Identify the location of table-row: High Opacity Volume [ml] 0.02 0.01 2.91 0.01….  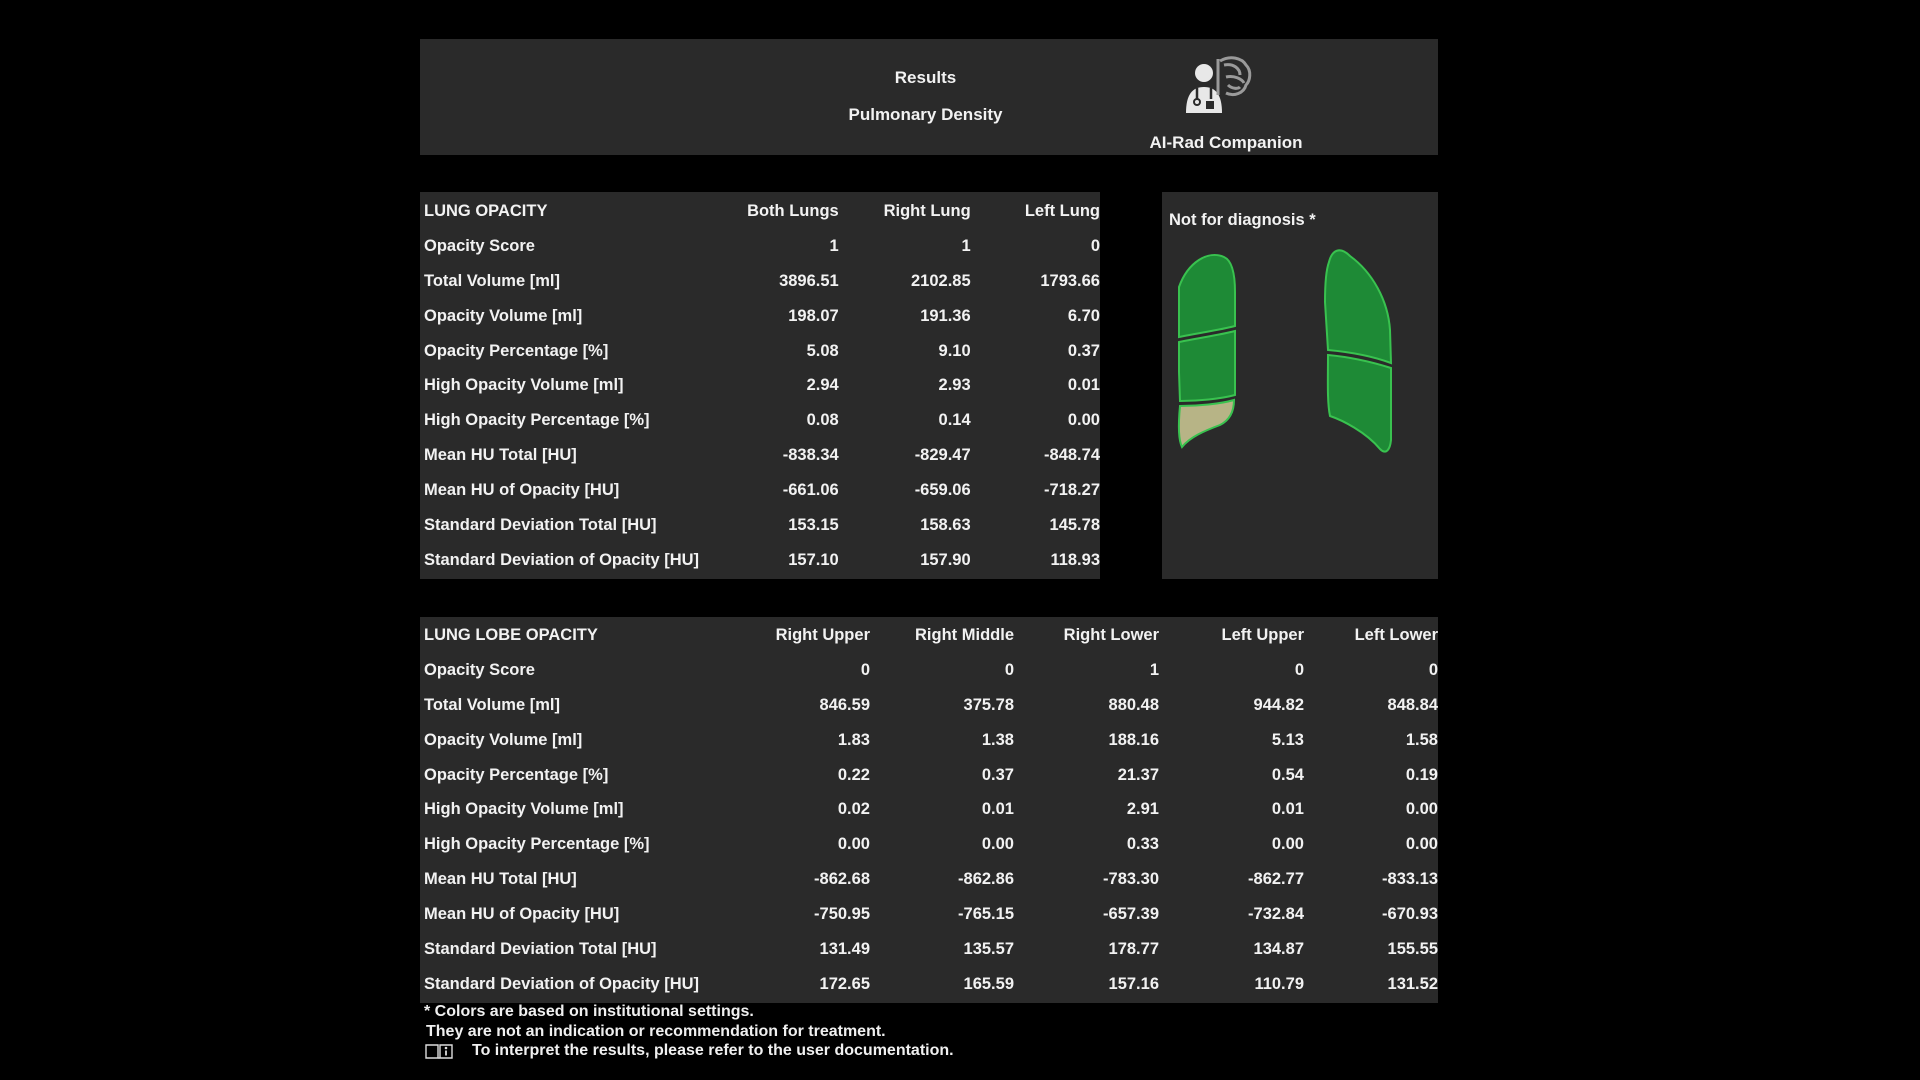
(929, 809).